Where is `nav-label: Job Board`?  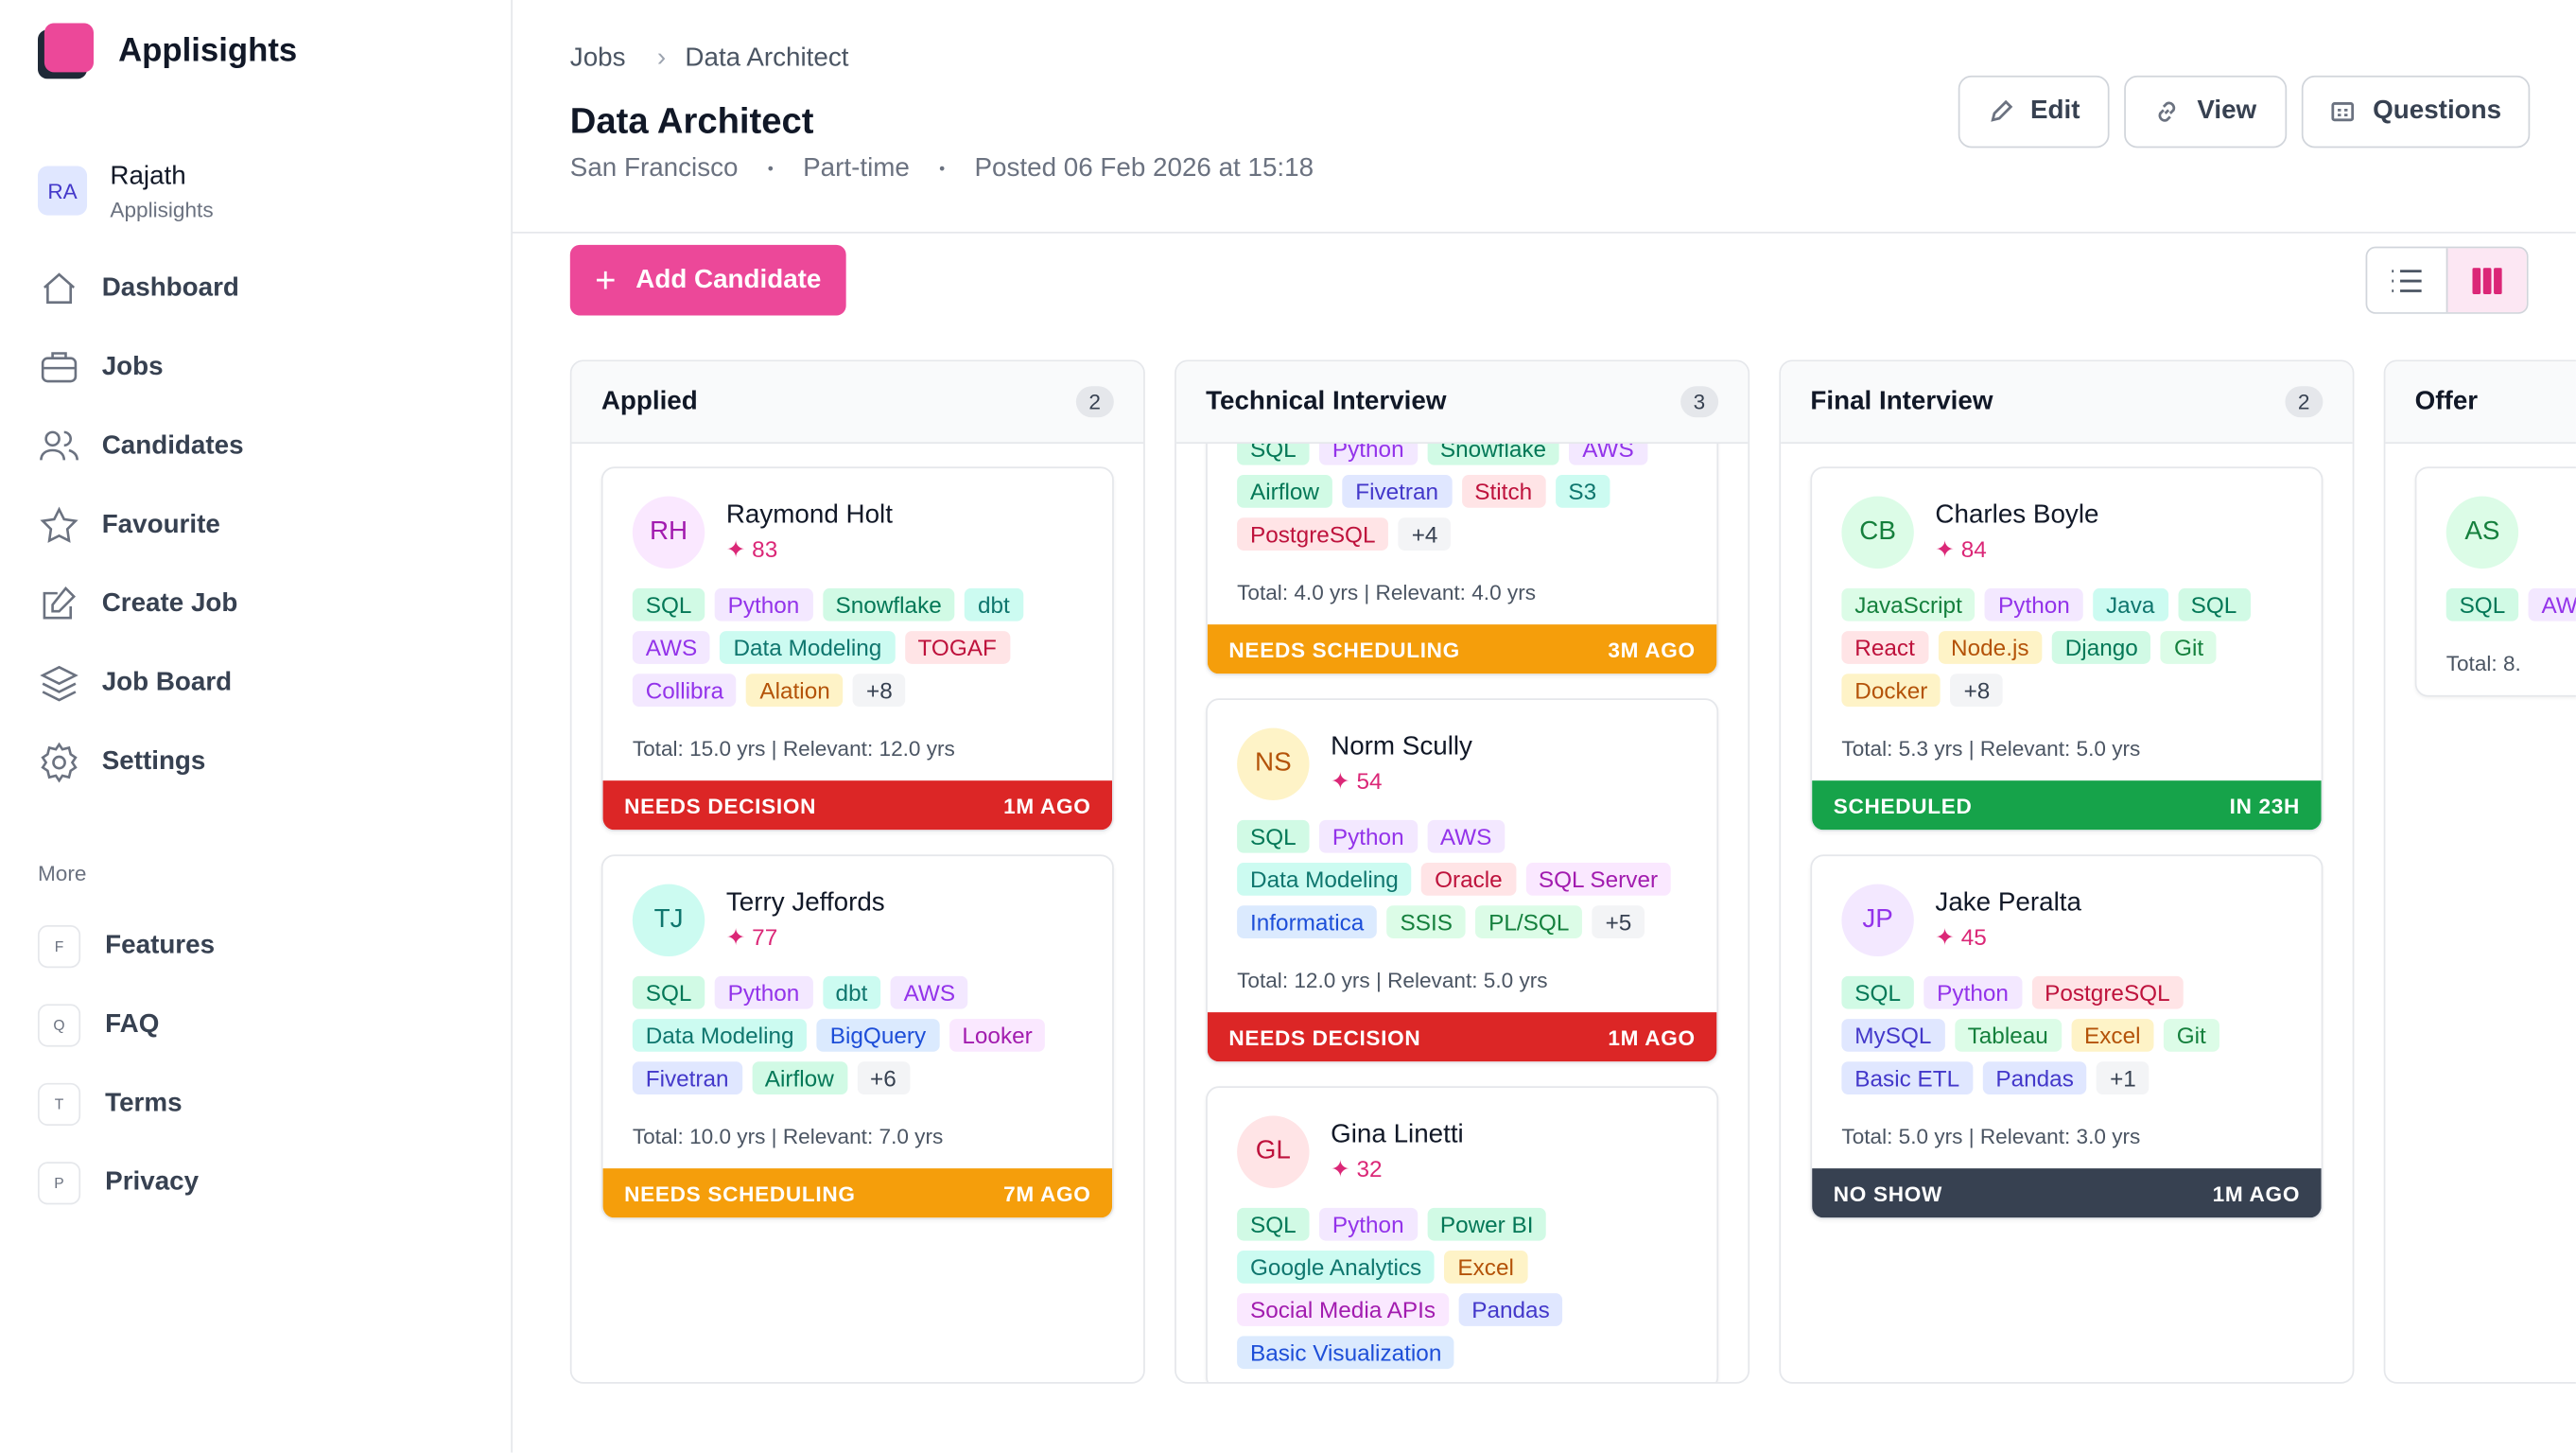
nav-label: Job Board is located at coordinates (167, 683).